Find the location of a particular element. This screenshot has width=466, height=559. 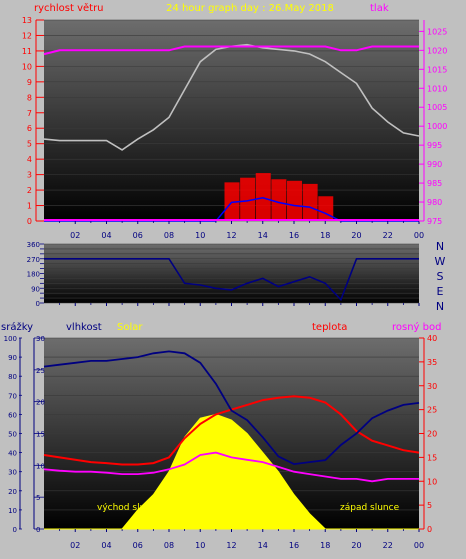

series-wind-direction is located at coordinates (231, 279).